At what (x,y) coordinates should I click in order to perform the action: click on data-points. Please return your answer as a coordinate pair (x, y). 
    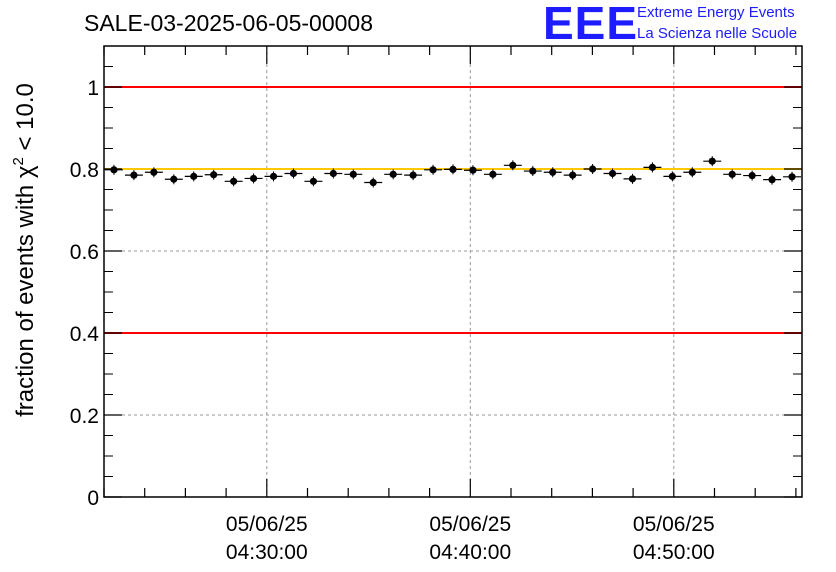
    Looking at the image, I should click on (453, 172).